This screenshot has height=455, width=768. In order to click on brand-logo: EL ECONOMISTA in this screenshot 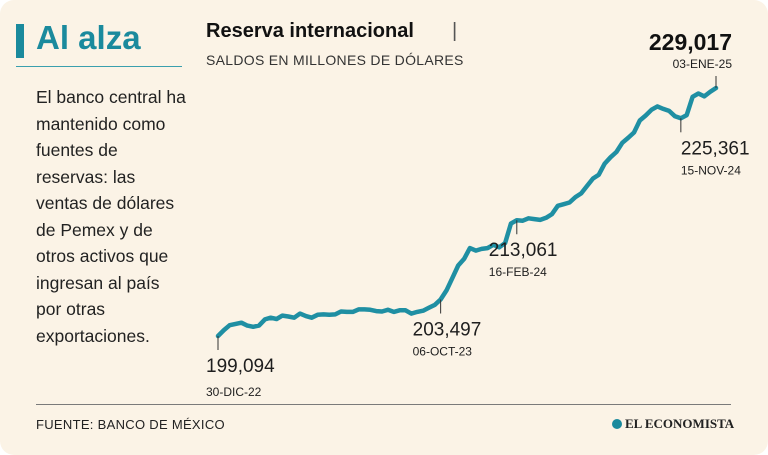, I will do `click(673, 424)`.